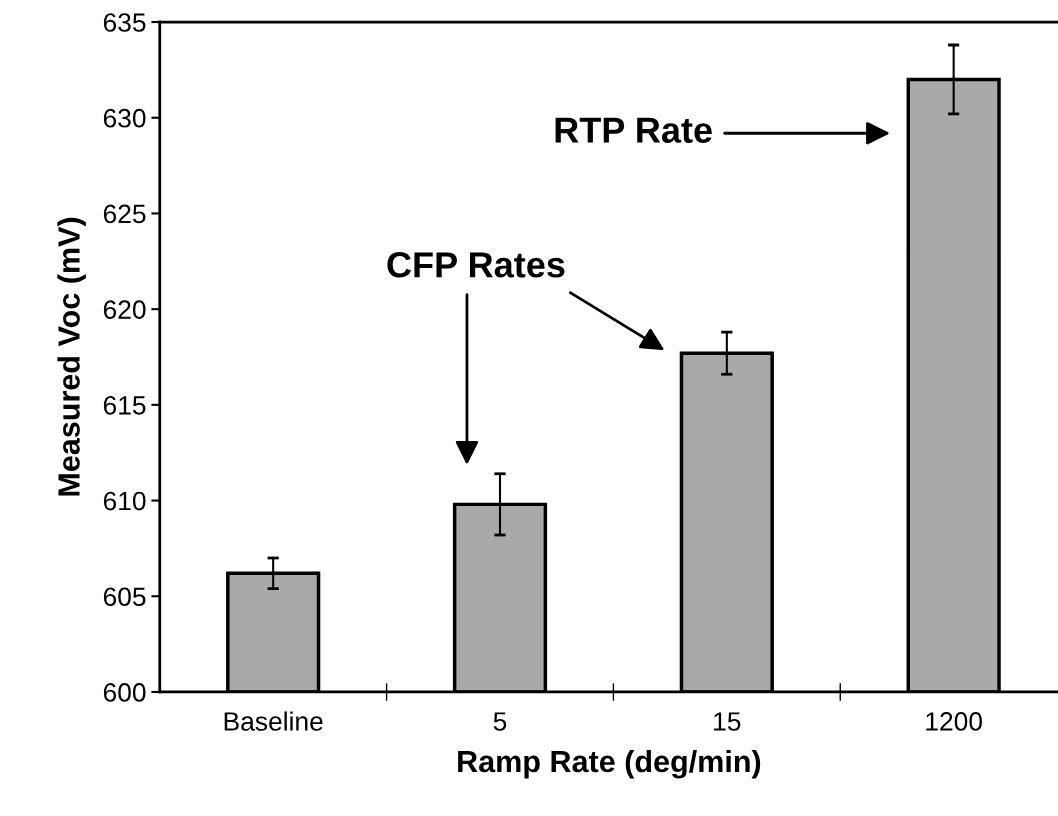 The height and width of the screenshot is (816, 1058). What do you see at coordinates (500, 721) in the screenshot?
I see `x-tick-label: 5` at bounding box center [500, 721].